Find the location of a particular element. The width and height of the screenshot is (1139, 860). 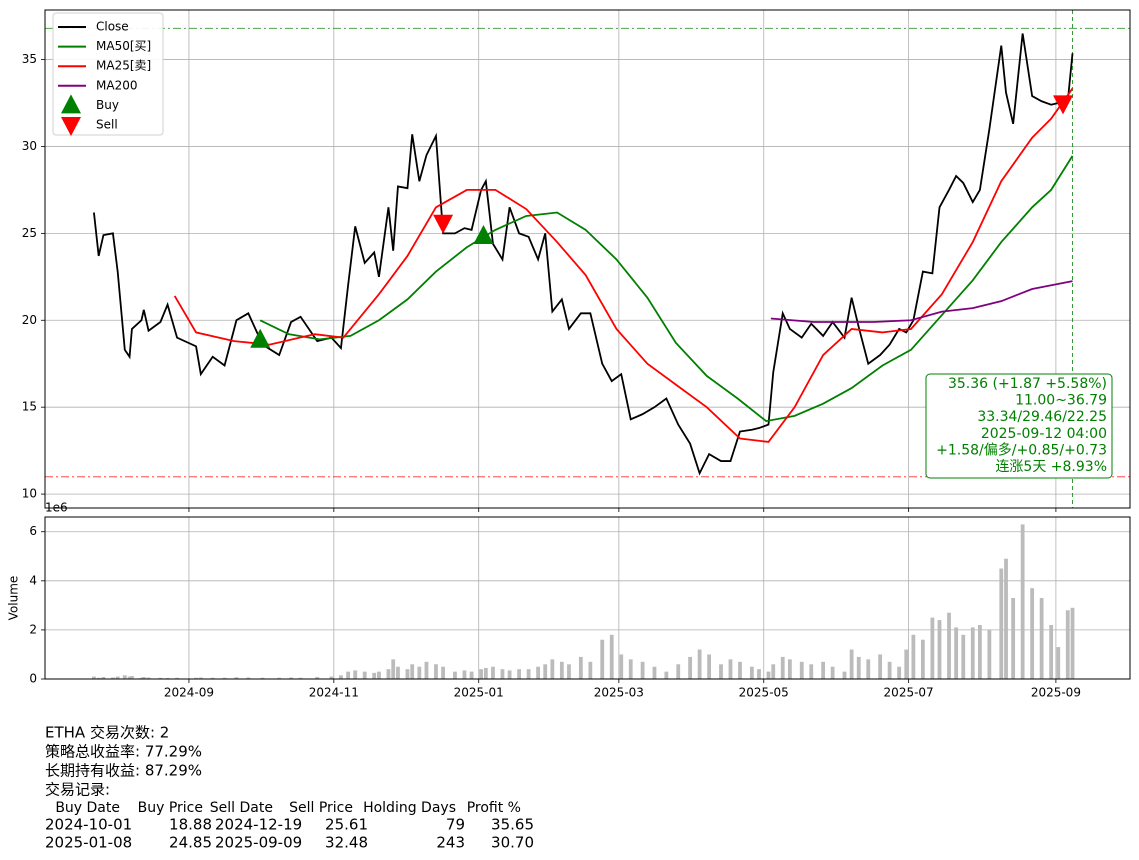

y-tick-label: 4 is located at coordinates (33, 580).